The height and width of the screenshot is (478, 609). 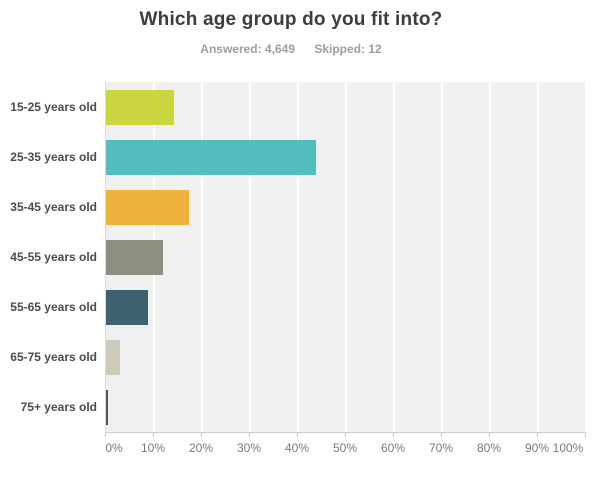 I want to click on axis-tick-label: 50%, so click(x=345, y=448).